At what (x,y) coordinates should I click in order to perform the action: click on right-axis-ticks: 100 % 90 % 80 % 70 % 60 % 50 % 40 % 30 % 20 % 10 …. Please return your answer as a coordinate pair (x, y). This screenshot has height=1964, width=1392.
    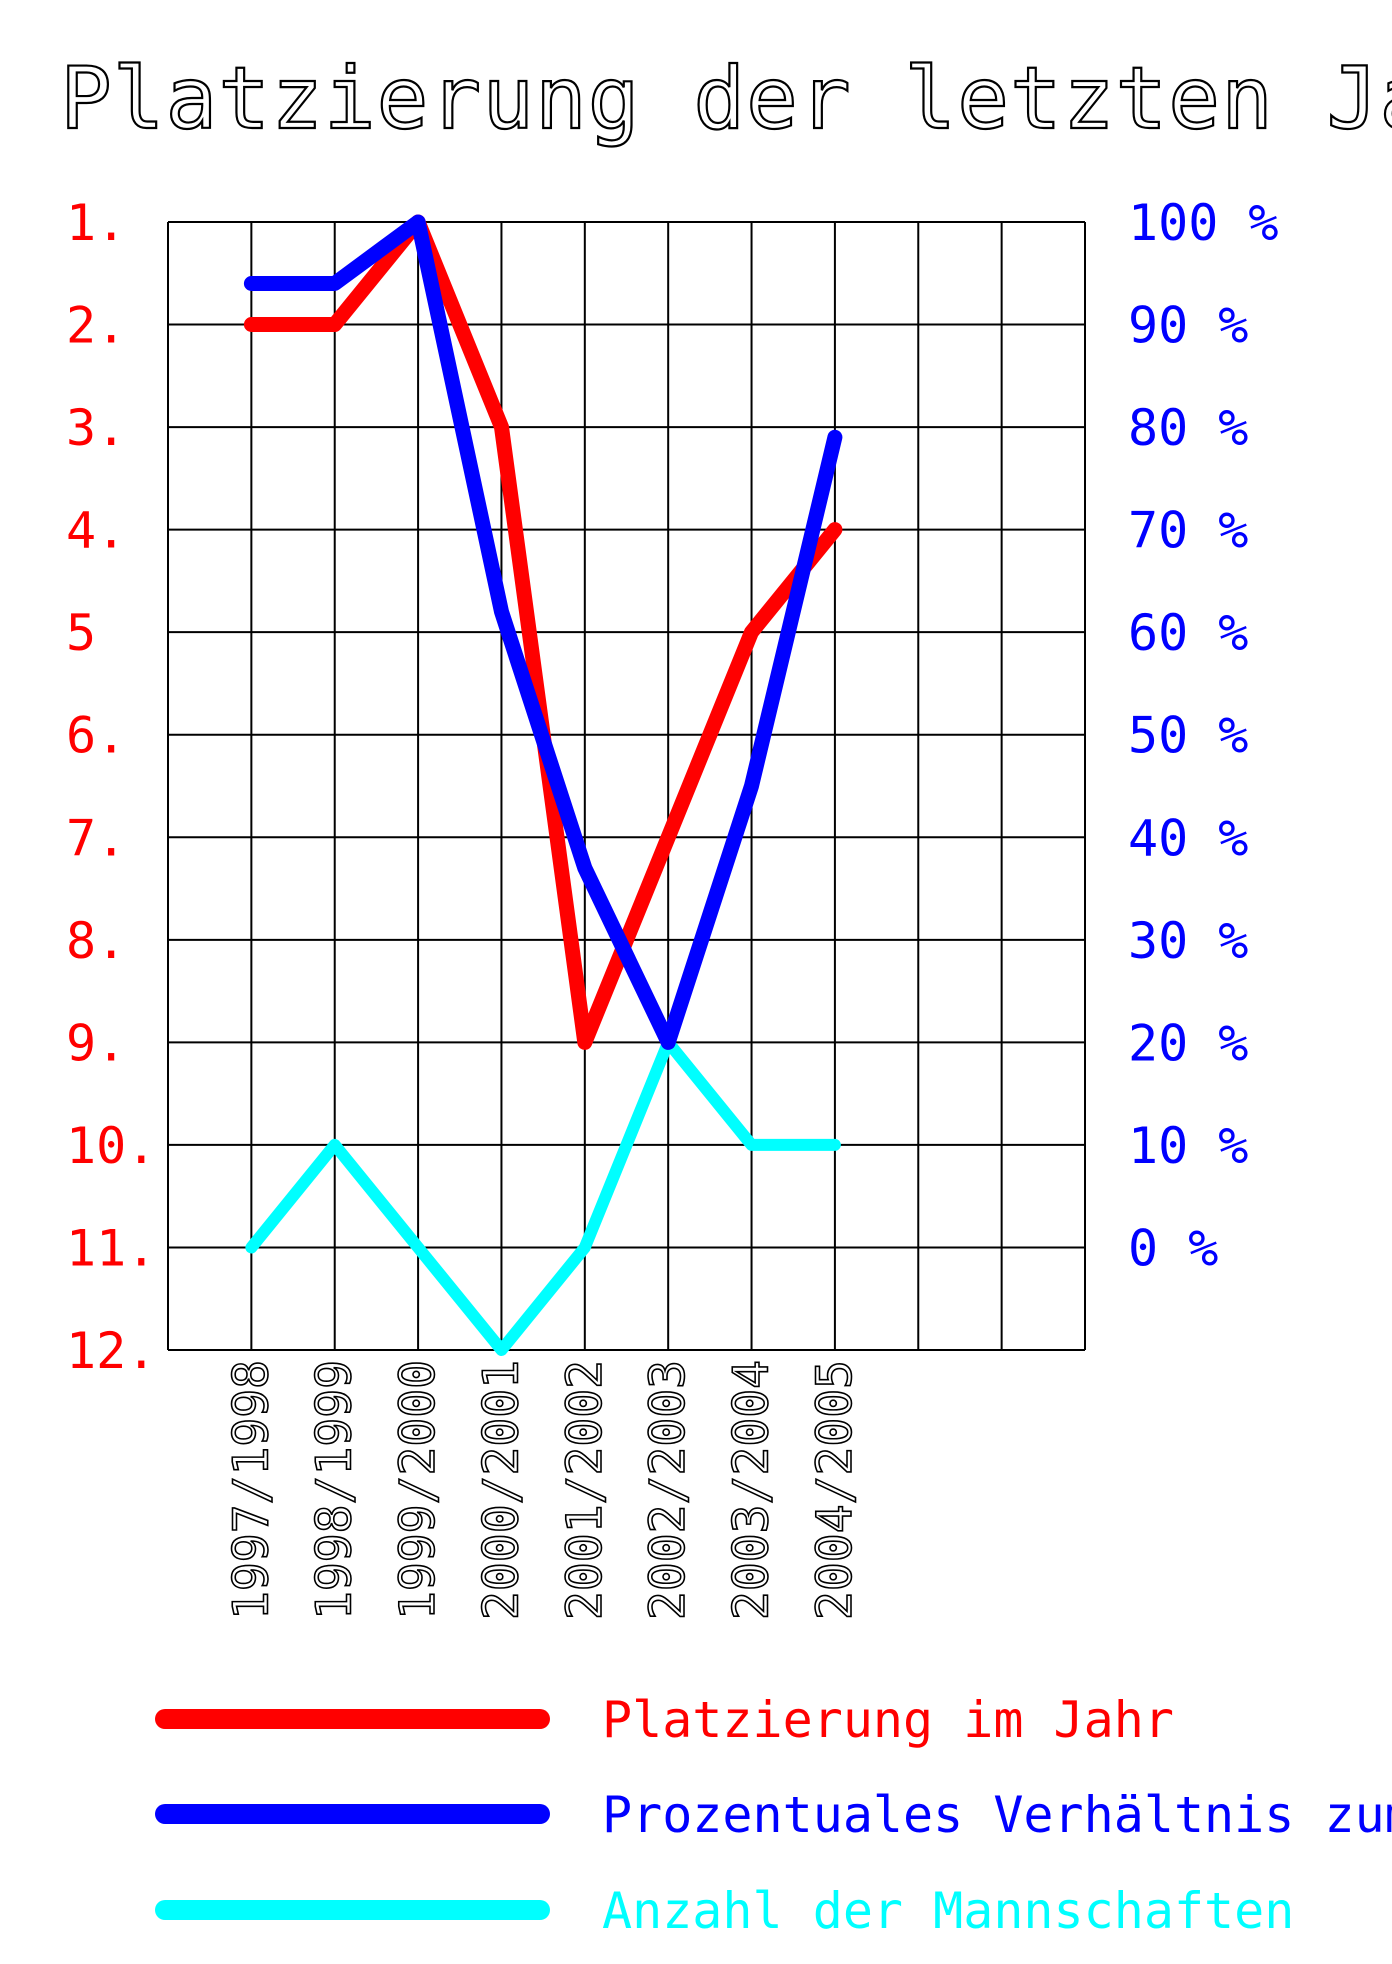
    Looking at the image, I should click on (1203, 735).